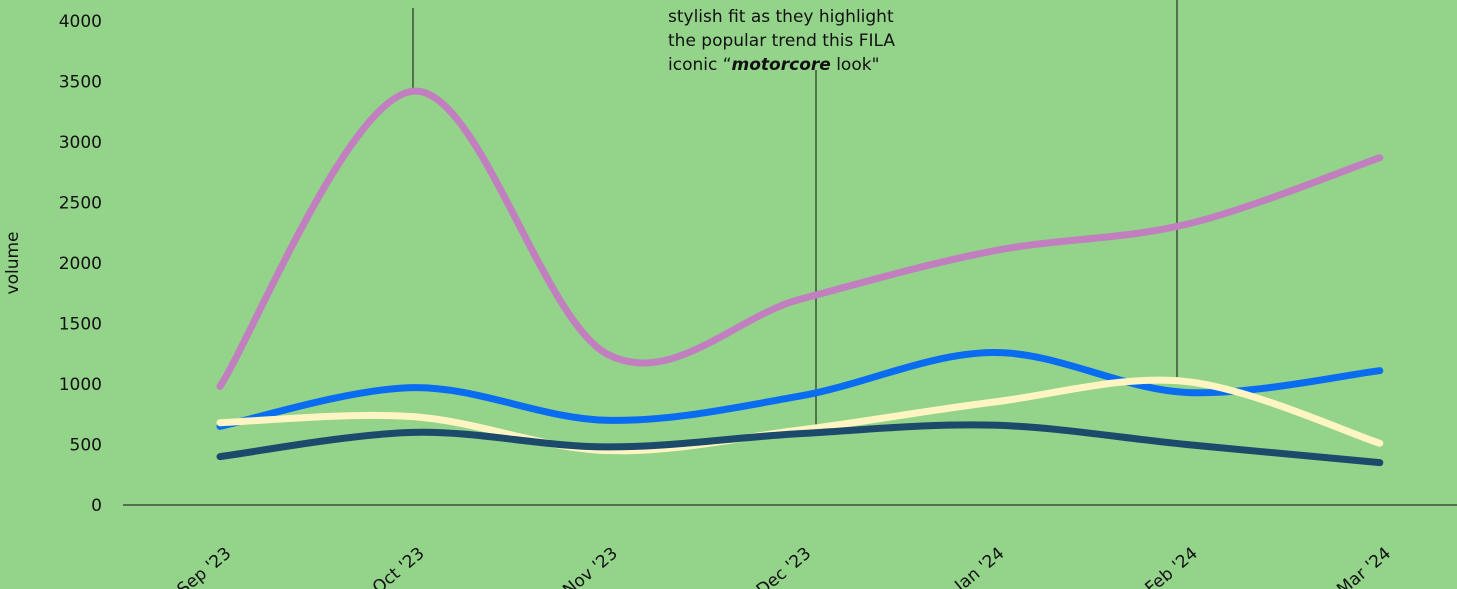 The height and width of the screenshot is (589, 1457). What do you see at coordinates (80, 22) in the screenshot?
I see `y-tick-label: 4000` at bounding box center [80, 22].